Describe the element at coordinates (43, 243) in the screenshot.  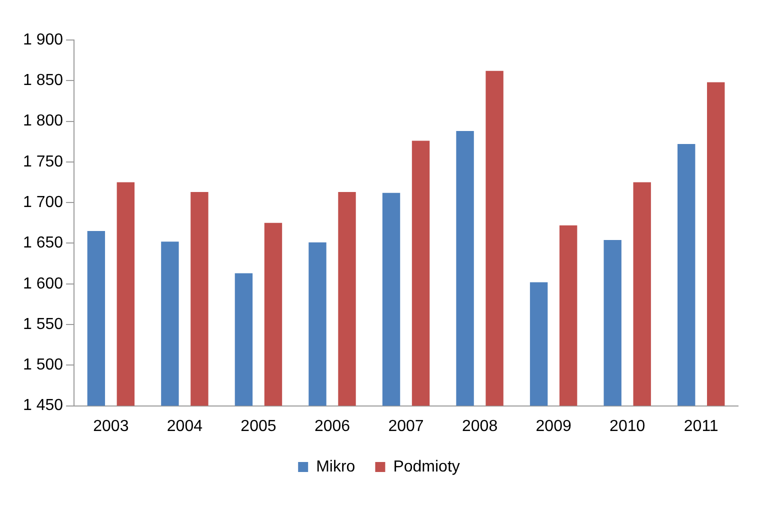
I see `y-tick-label: 1 650` at that location.